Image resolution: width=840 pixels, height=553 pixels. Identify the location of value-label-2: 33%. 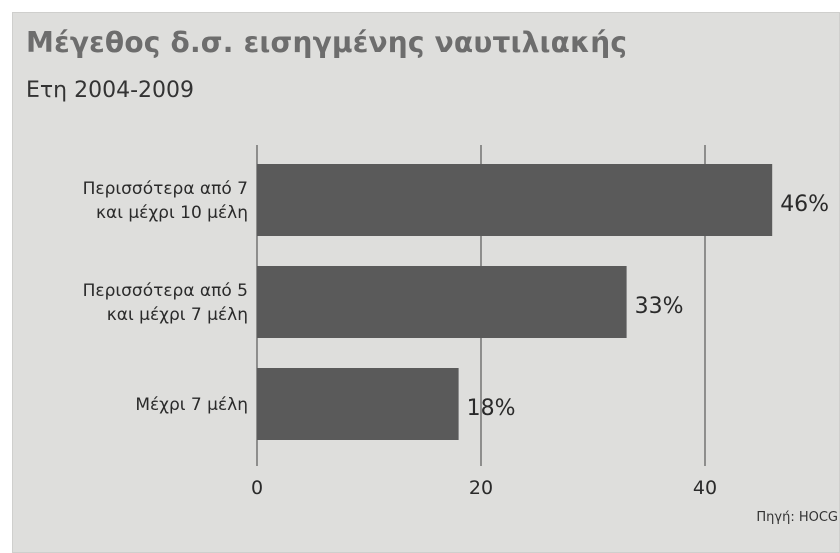
(659, 306).